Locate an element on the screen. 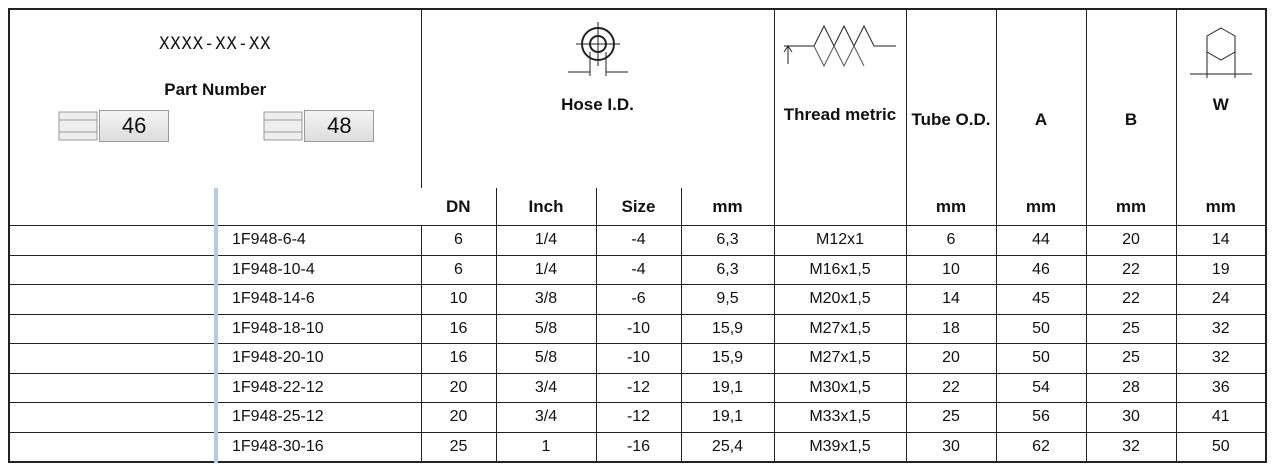 Image resolution: width=1273 pixels, height=469 pixels. part-number: 1F948-20-10 is located at coordinates (317, 358).